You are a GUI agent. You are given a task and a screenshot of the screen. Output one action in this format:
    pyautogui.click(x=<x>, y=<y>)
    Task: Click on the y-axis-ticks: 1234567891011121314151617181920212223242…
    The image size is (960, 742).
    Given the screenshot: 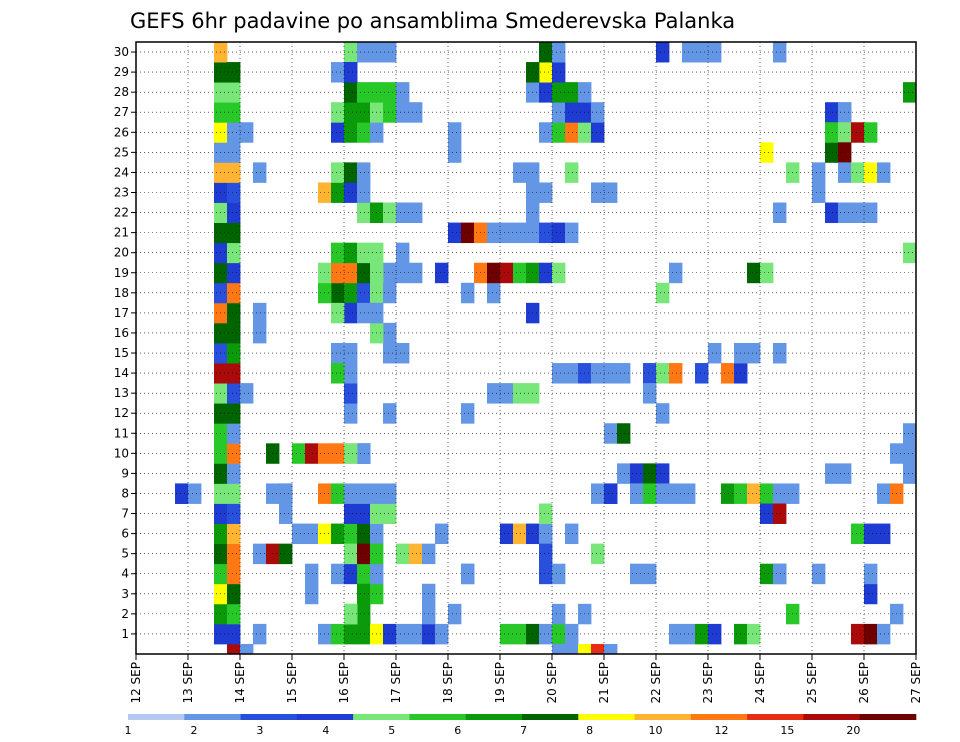 What is the action you would take?
    pyautogui.click(x=125, y=343)
    